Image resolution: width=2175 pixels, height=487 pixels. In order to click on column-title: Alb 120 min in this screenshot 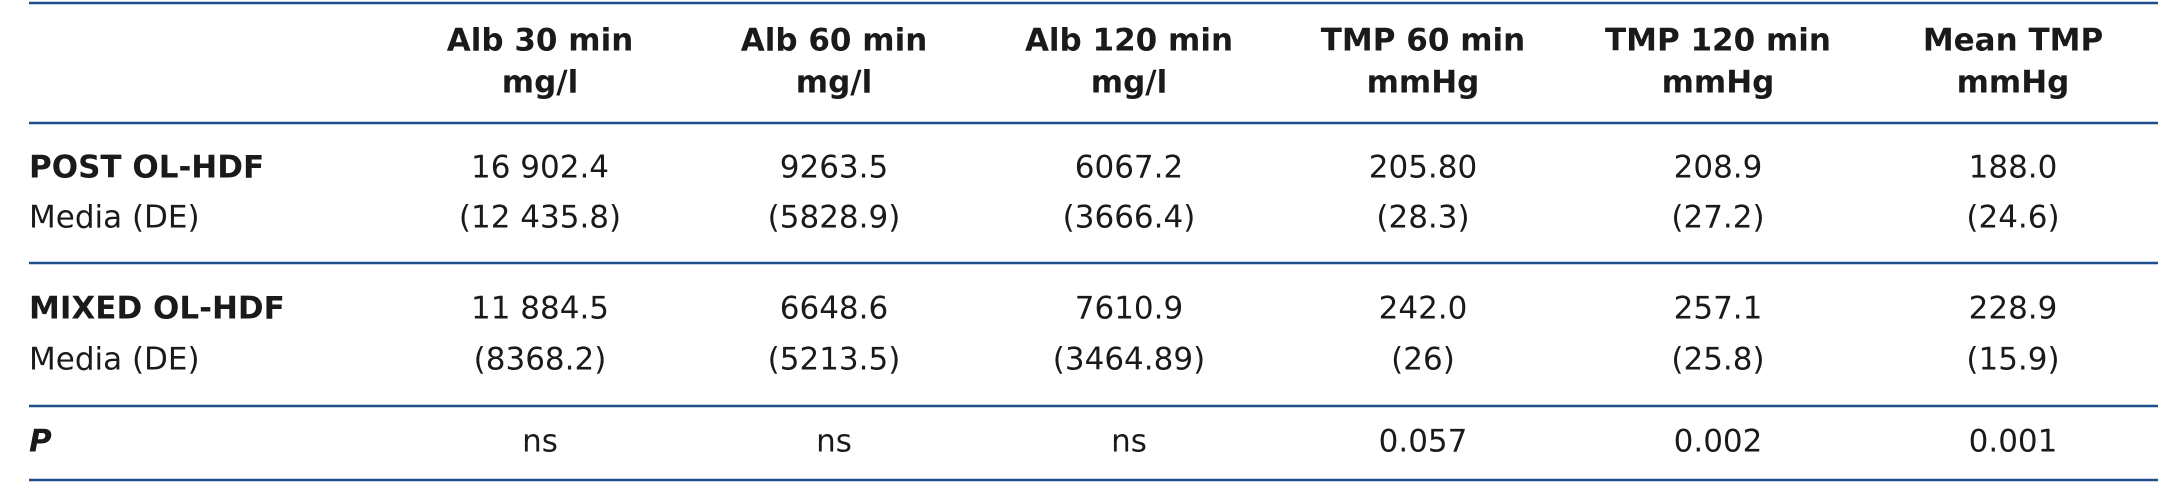, I will do `click(1129, 41)`.